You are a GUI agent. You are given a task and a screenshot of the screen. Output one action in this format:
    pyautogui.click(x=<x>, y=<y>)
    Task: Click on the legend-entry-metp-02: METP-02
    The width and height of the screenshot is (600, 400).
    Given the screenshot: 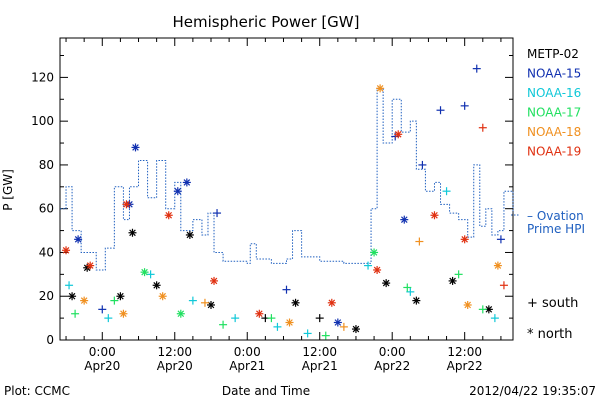 What is the action you would take?
    pyautogui.click(x=553, y=54)
    